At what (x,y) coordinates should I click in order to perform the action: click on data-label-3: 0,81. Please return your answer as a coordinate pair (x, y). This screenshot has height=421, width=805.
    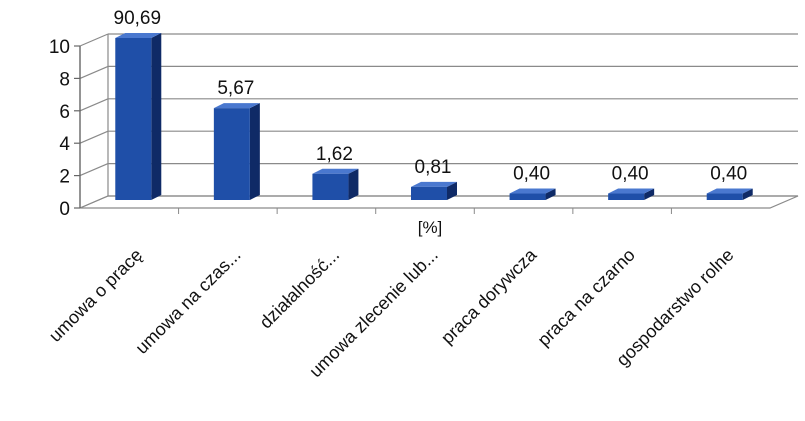
    Looking at the image, I should click on (433, 167).